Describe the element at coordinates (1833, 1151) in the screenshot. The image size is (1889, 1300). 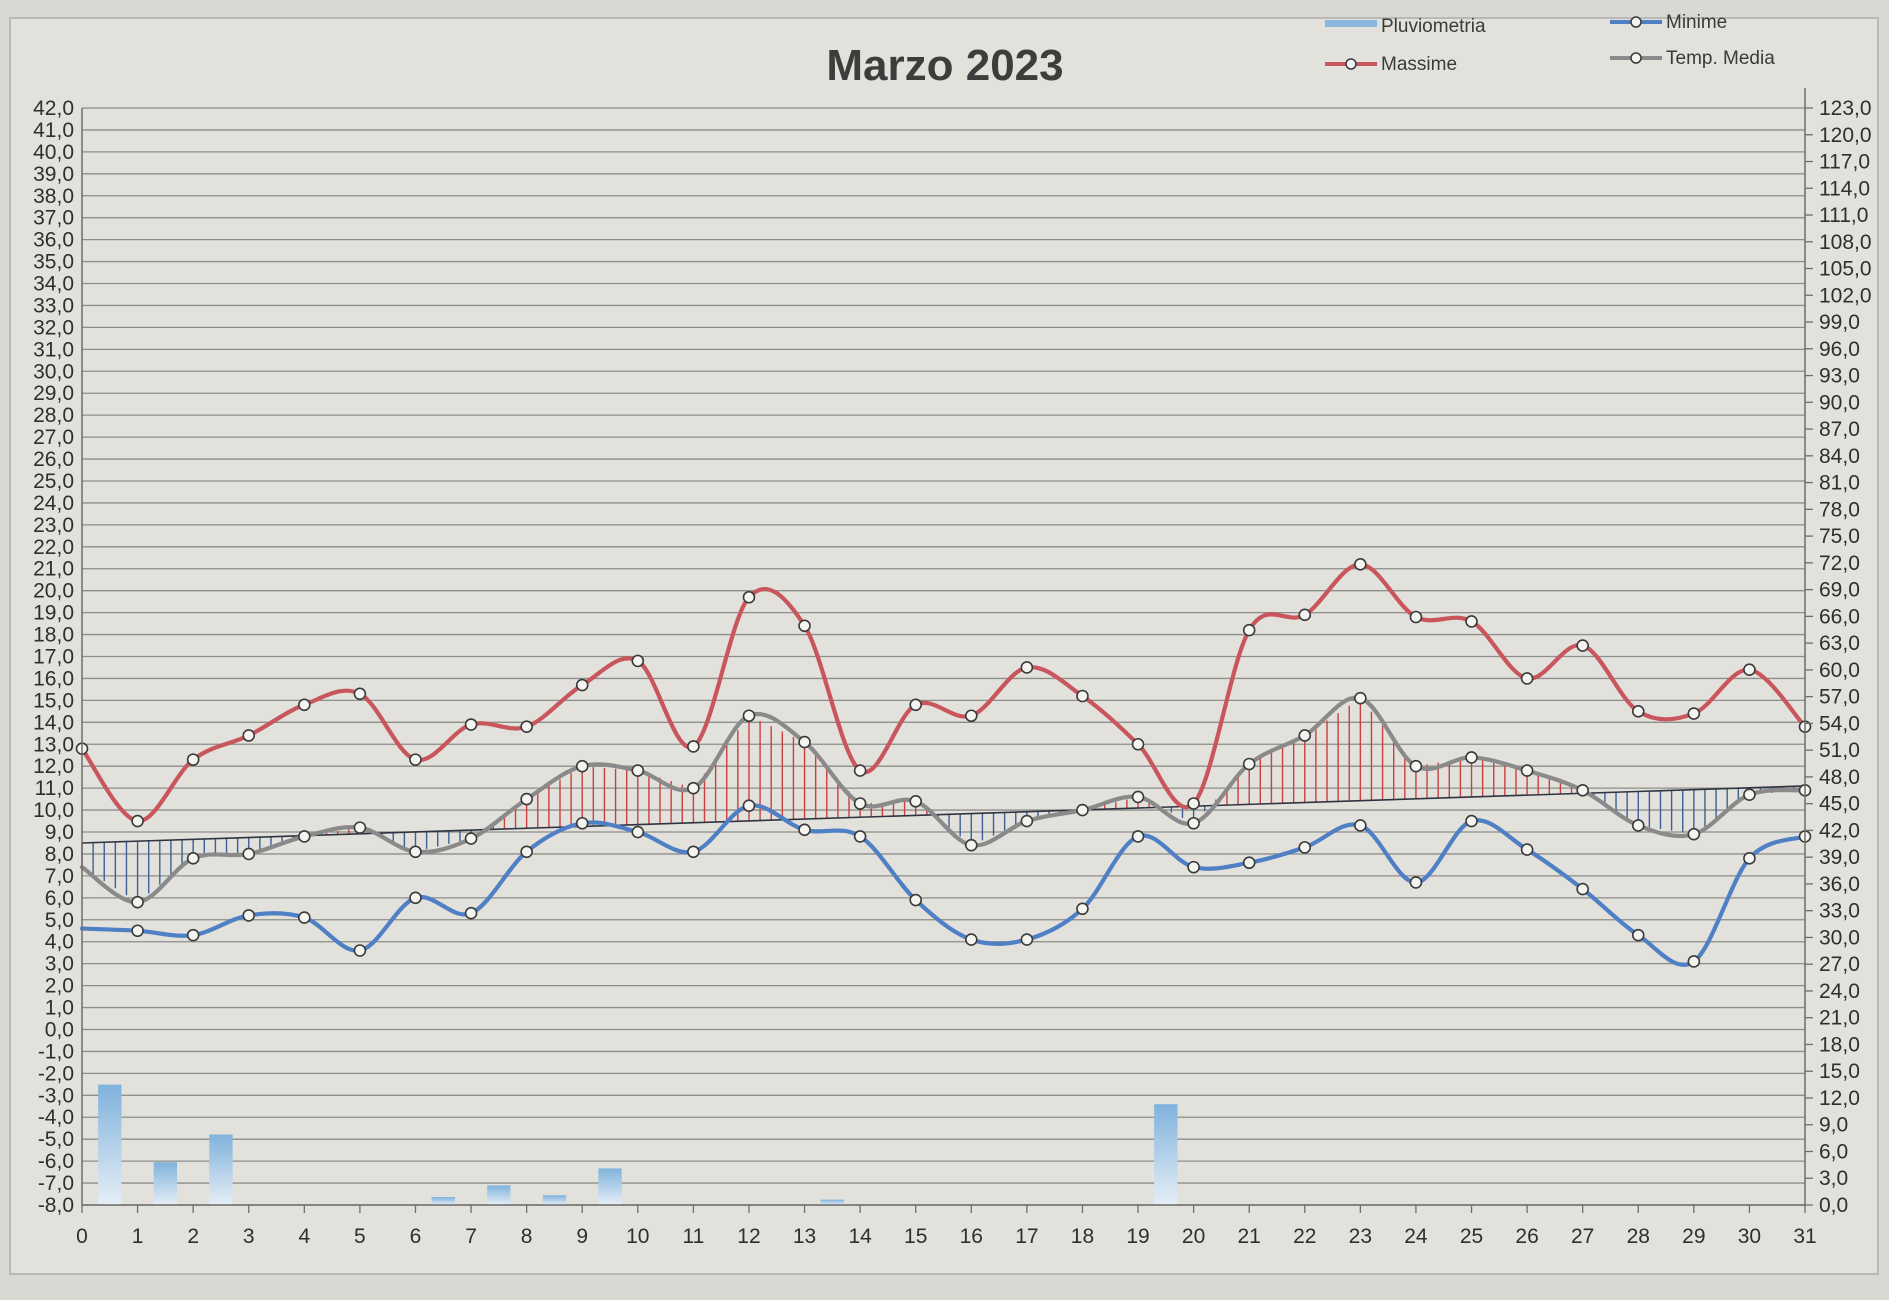
I see `y-right-tick-label: 6,0` at that location.